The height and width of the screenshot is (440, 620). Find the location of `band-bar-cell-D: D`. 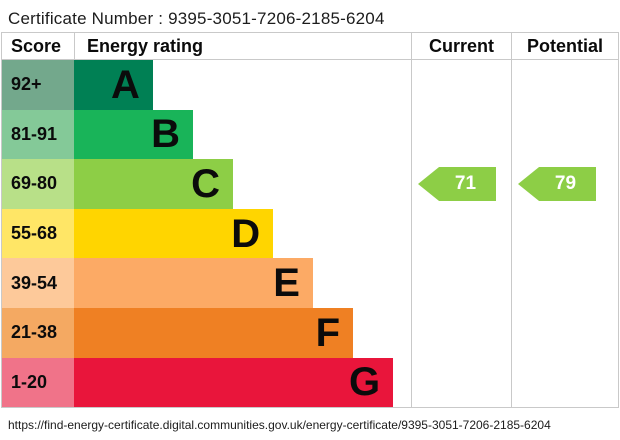

band-bar-cell-D: D is located at coordinates (242, 233).